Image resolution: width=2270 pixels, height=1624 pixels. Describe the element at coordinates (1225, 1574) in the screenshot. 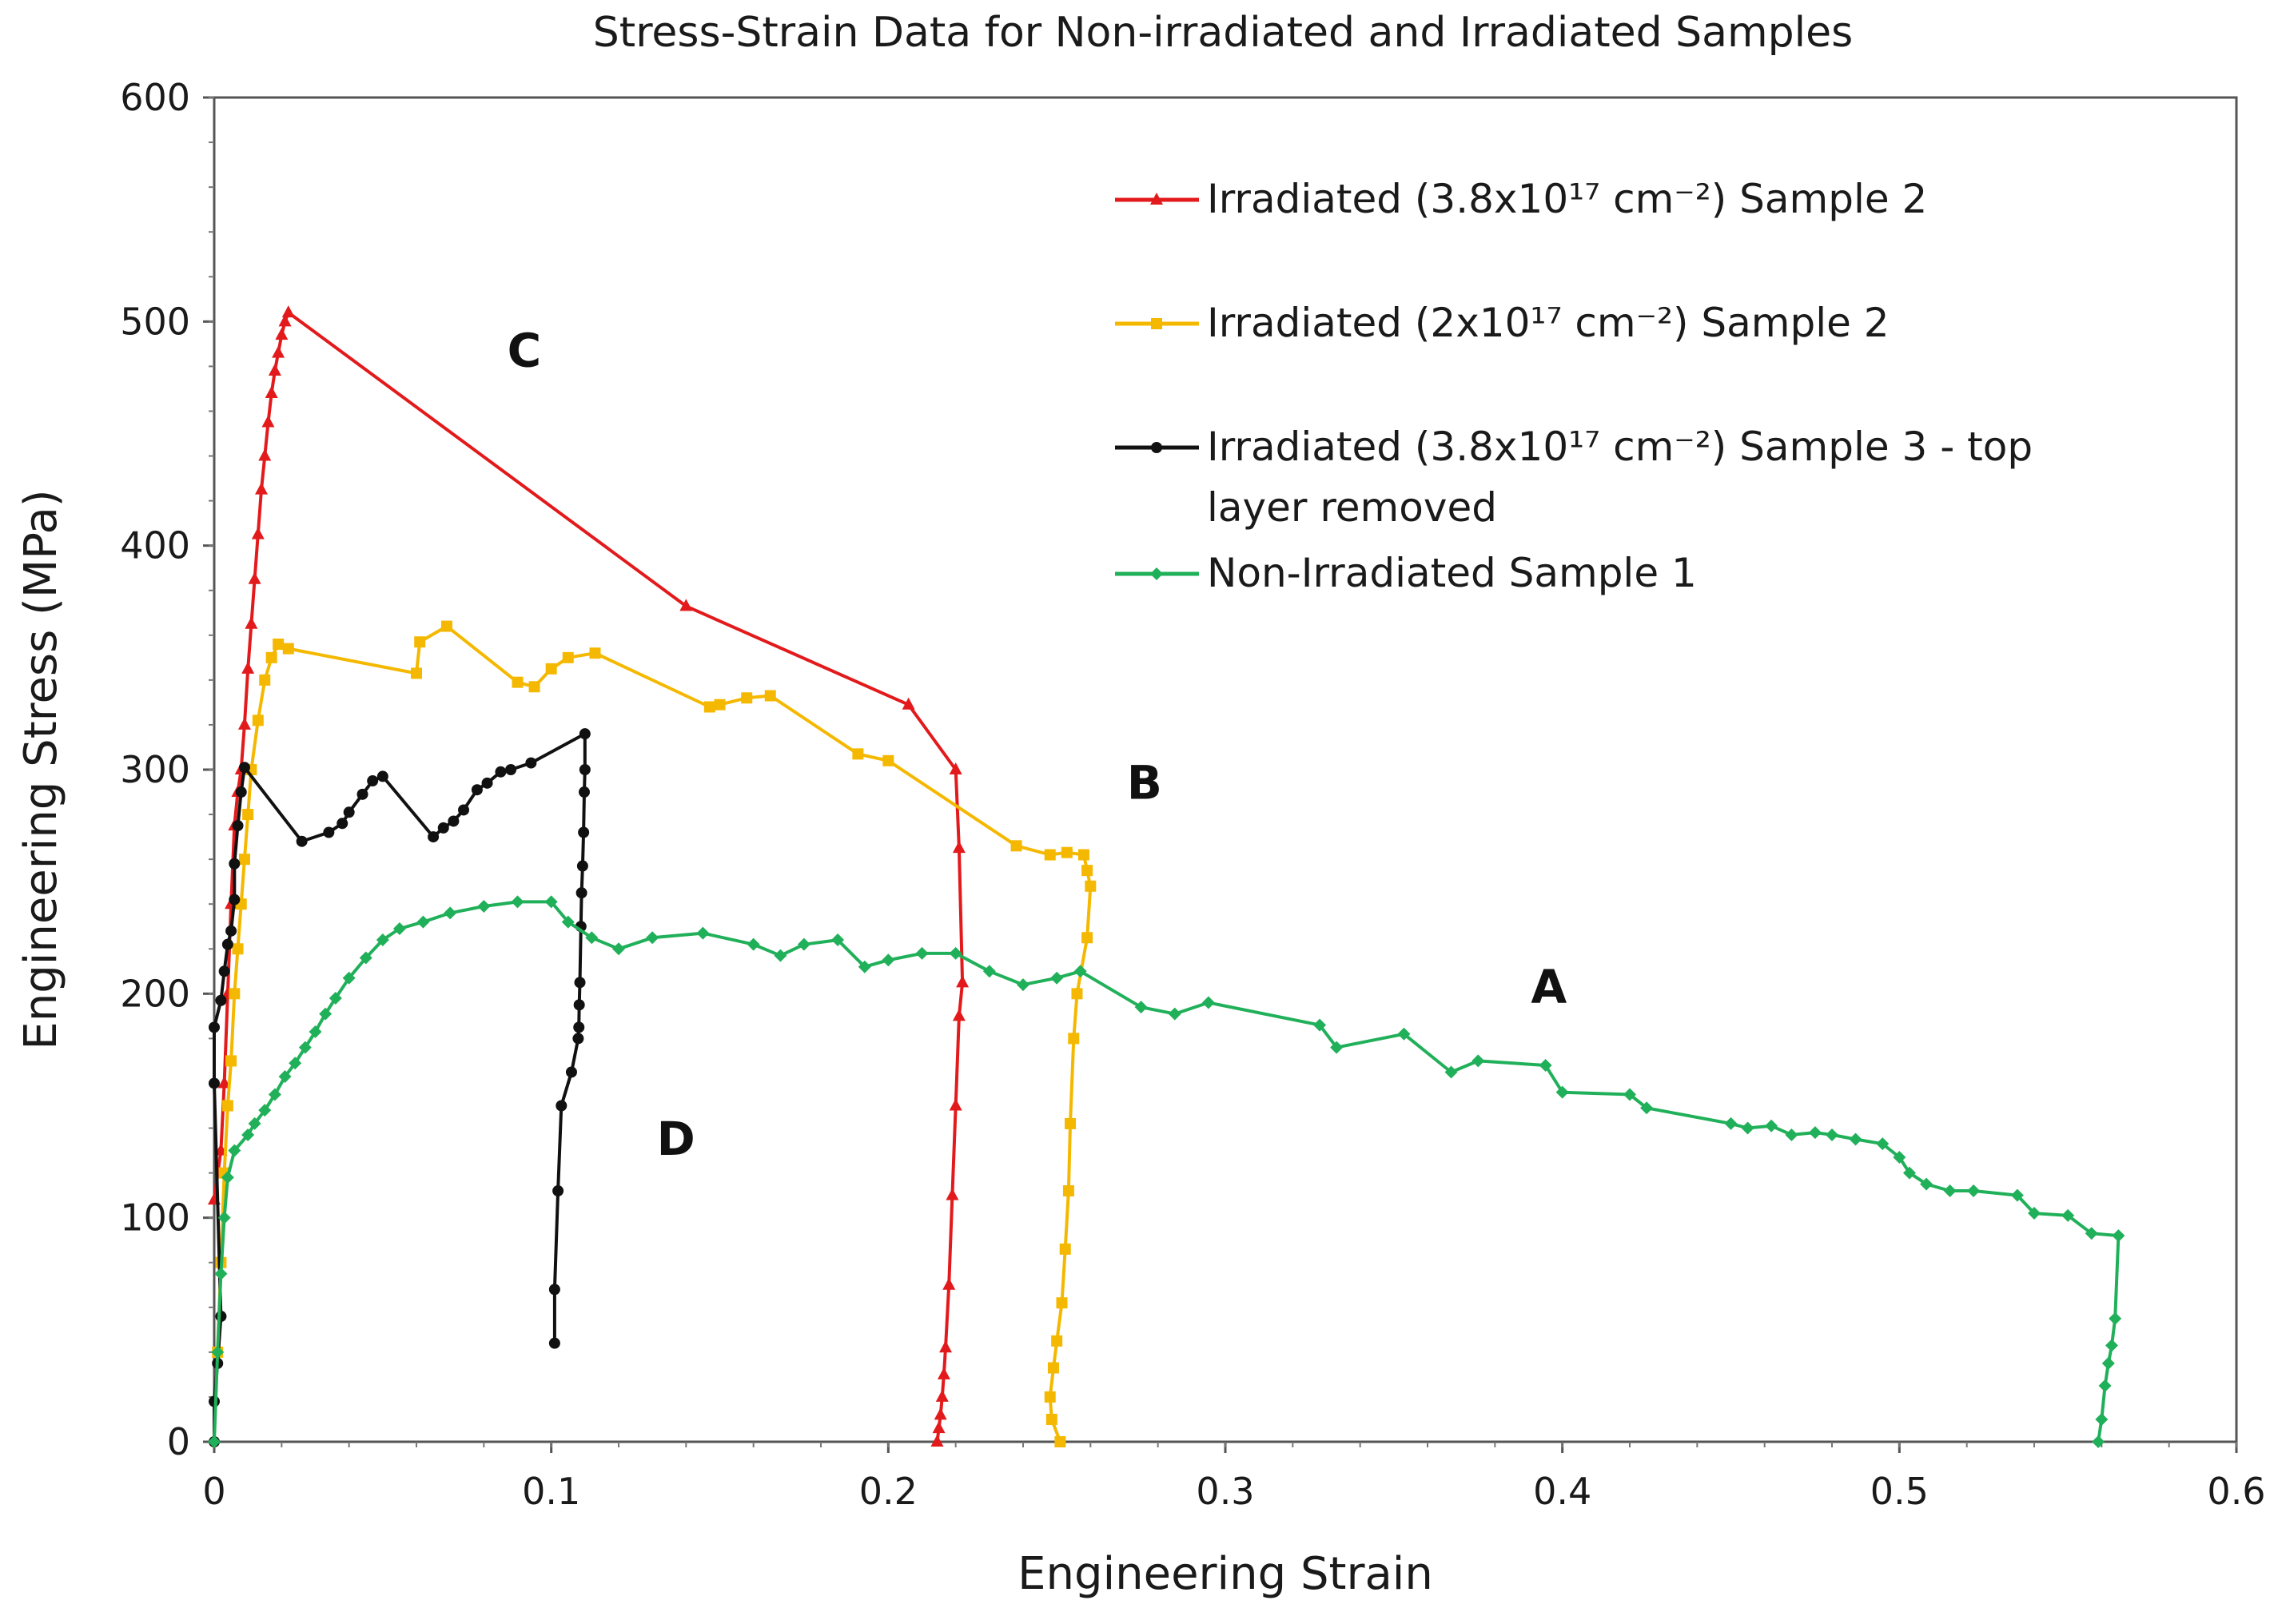

I see `x-axis-title: Engineering Strain` at that location.